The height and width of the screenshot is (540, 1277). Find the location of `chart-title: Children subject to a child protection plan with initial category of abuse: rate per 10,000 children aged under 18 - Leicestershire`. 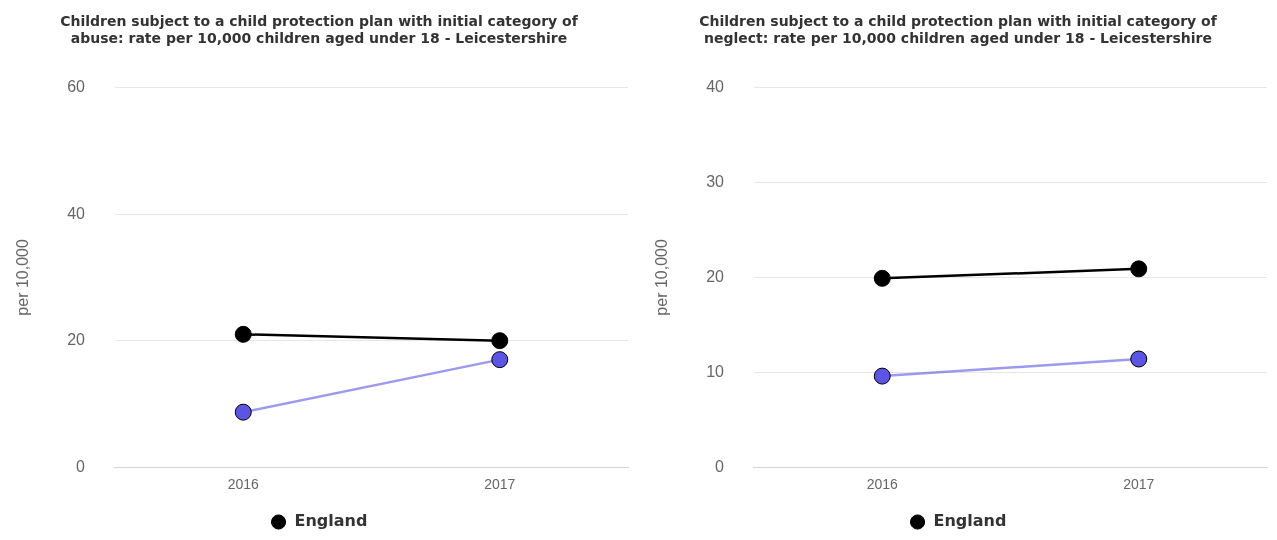

chart-title: Children subject to a child protection plan with initial category of abuse: rate per 10,000 children aged under 18 - Leicestershire is located at coordinates (319, 29).